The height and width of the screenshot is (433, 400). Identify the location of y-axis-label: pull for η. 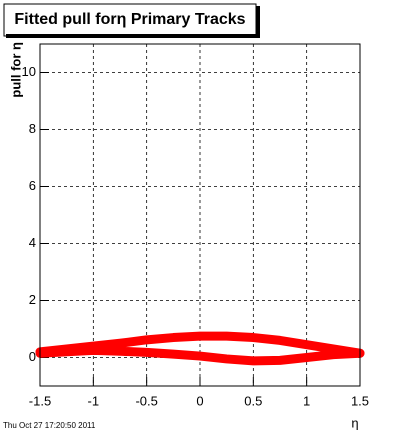
(15, 70).